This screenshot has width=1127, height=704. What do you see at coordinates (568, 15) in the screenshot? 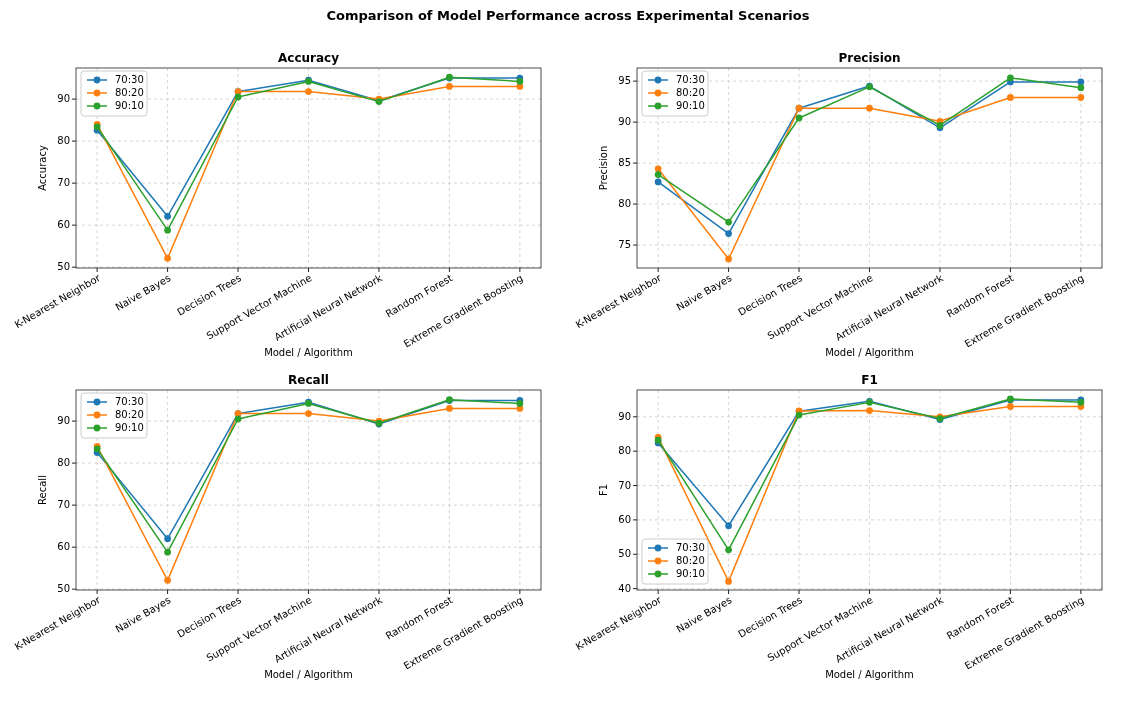
I see `text: Comparison of Model Performance across Experimental Scenarios` at bounding box center [568, 15].